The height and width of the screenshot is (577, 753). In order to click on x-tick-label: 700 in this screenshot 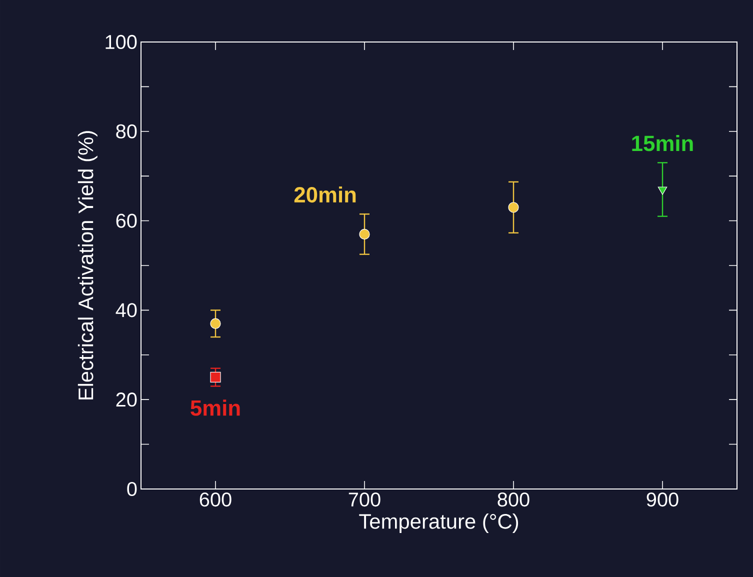, I will do `click(364, 499)`.